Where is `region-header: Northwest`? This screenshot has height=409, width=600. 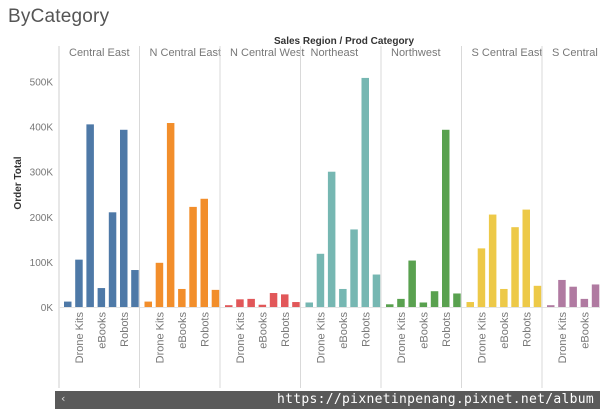
region-header: Northwest is located at coordinates (416, 53).